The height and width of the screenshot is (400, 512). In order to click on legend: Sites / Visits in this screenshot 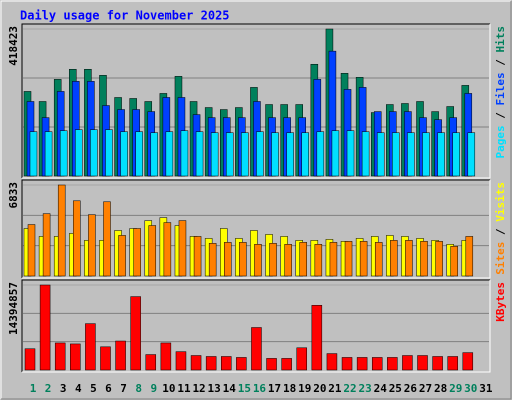, I will do `click(500, 228)`.